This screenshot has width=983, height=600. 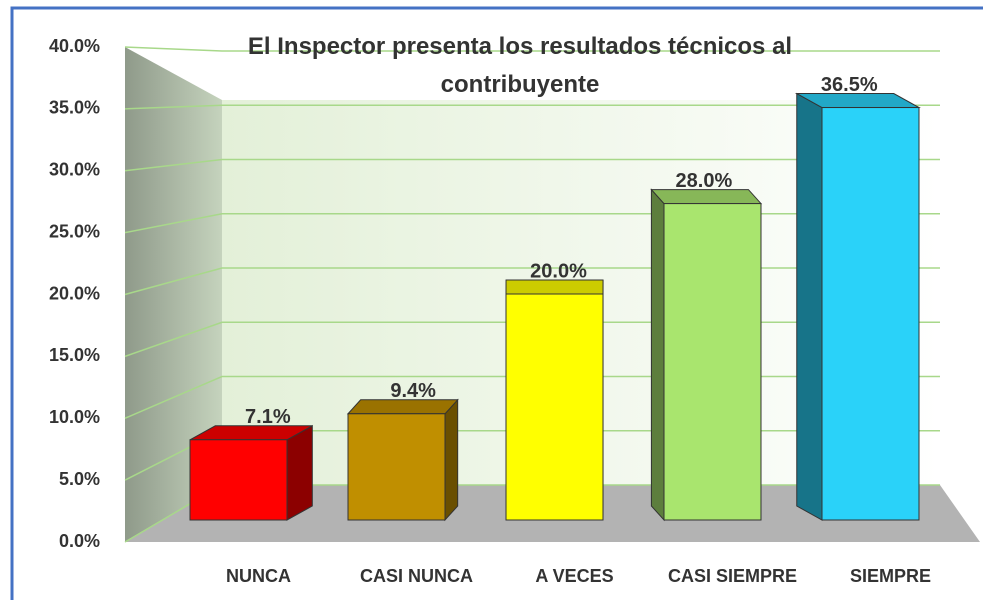 What do you see at coordinates (416, 576) in the screenshot?
I see `x-tick-label: CASI NUNCA` at bounding box center [416, 576].